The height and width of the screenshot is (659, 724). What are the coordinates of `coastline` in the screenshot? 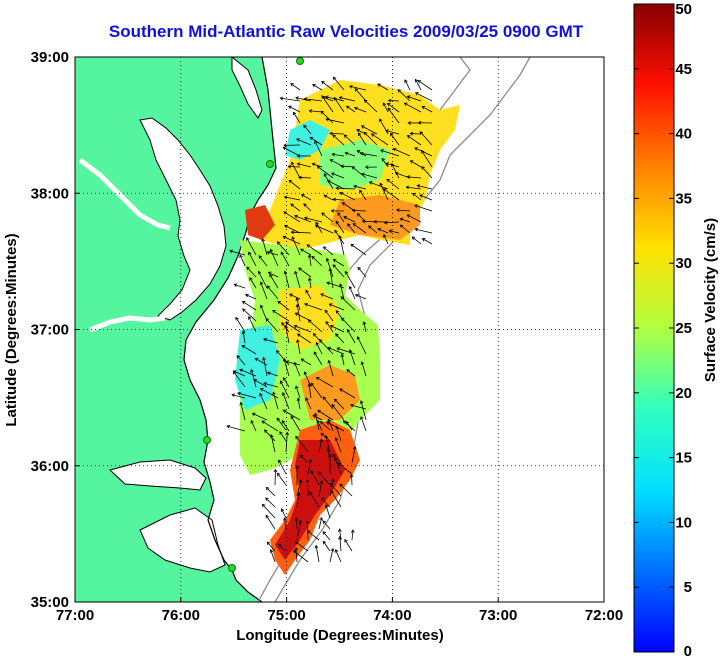 It's located at (230, 329).